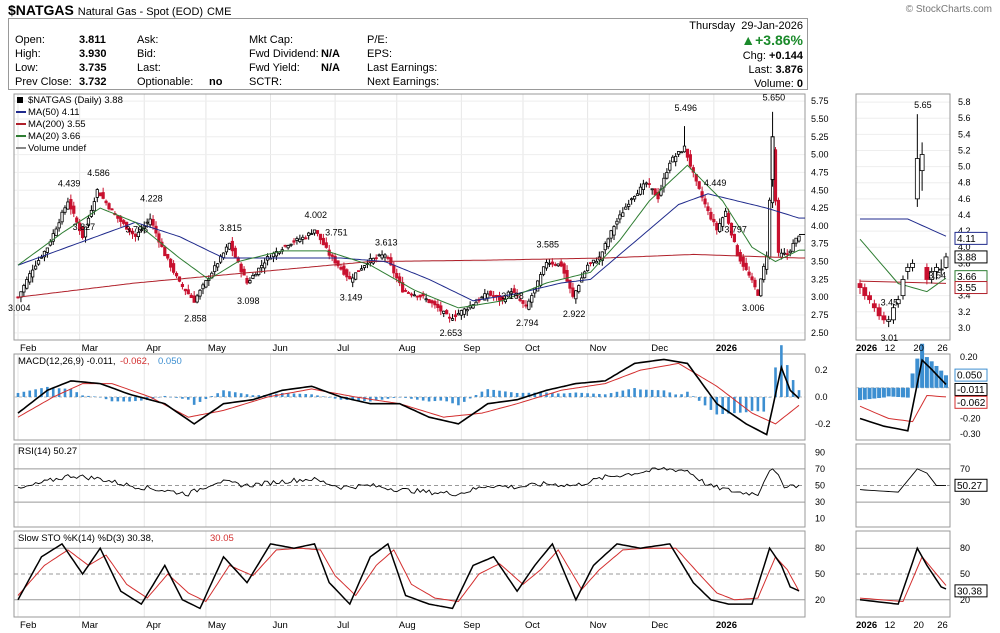  What do you see at coordinates (407, 625) in the screenshot?
I see `month-label: Aug` at bounding box center [407, 625].